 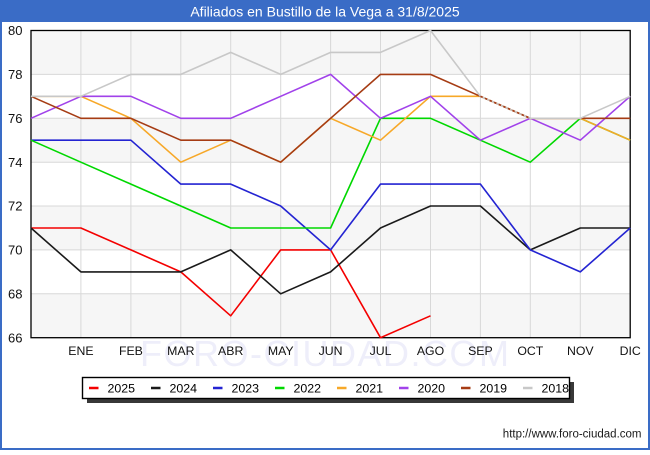 What do you see at coordinates (15, 293) in the screenshot?
I see `svg-text: 68` at bounding box center [15, 293].